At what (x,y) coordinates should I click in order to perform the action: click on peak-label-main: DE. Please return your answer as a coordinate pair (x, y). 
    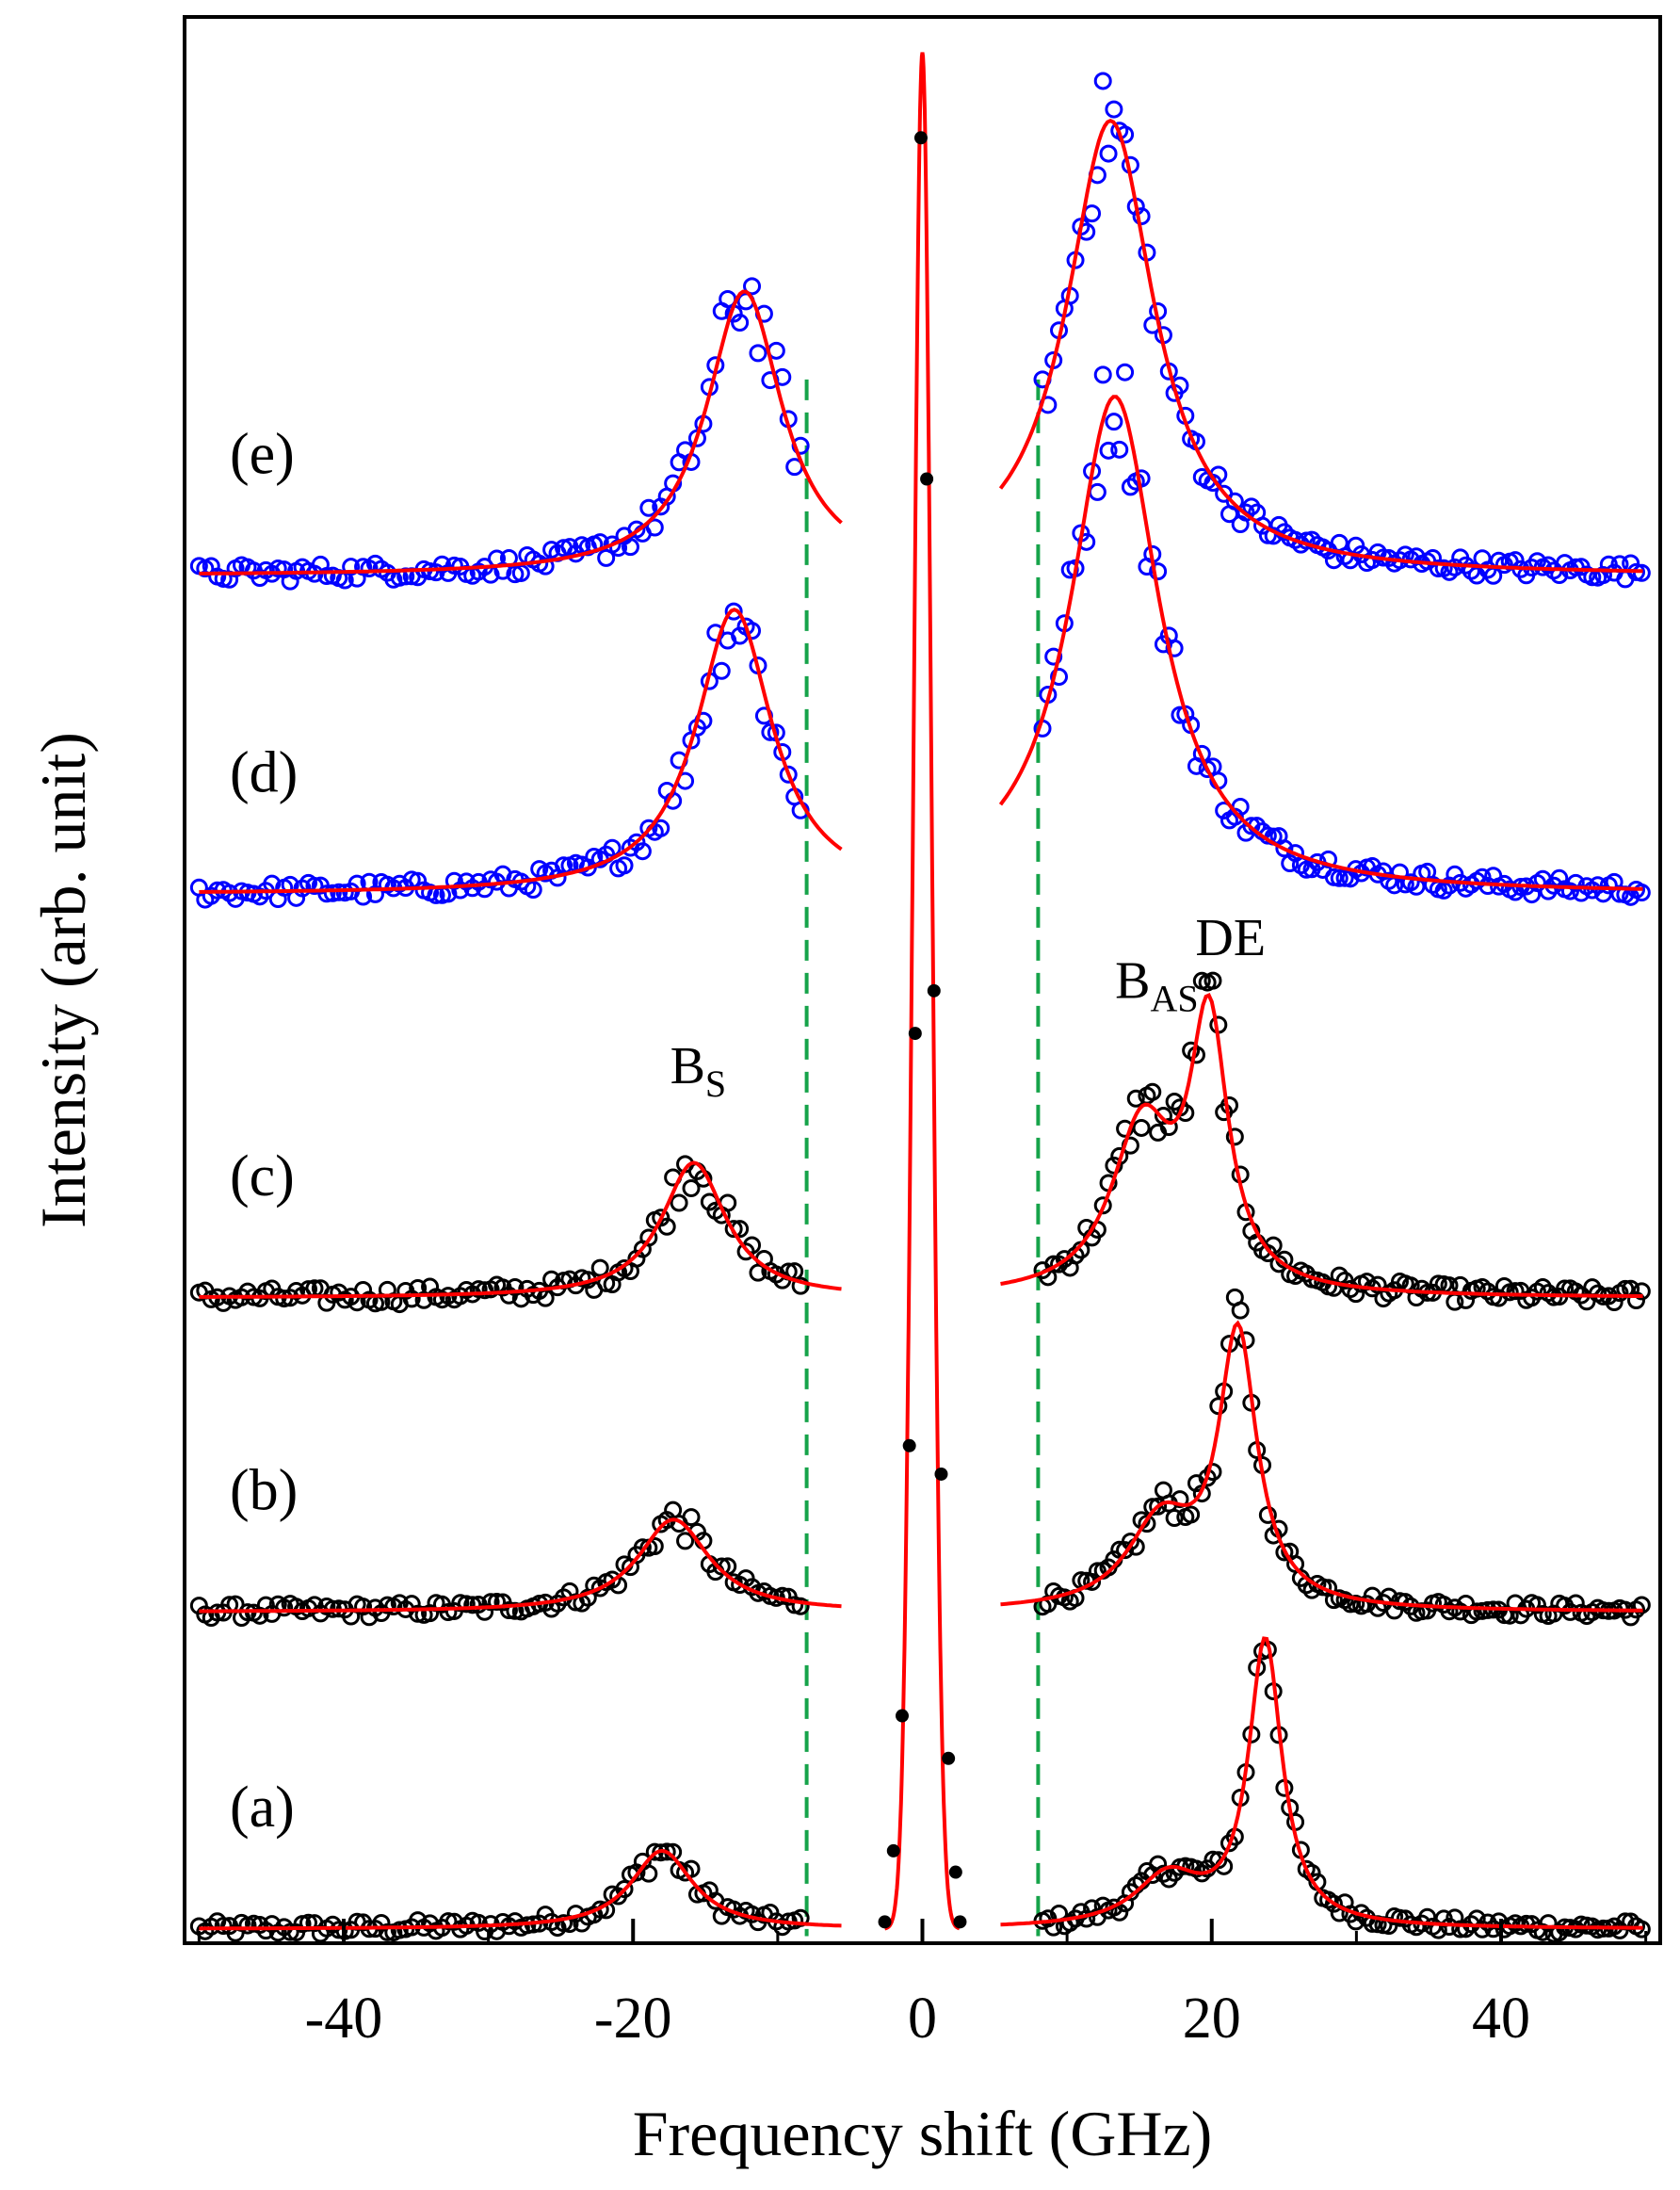
    Looking at the image, I should click on (1230, 938).